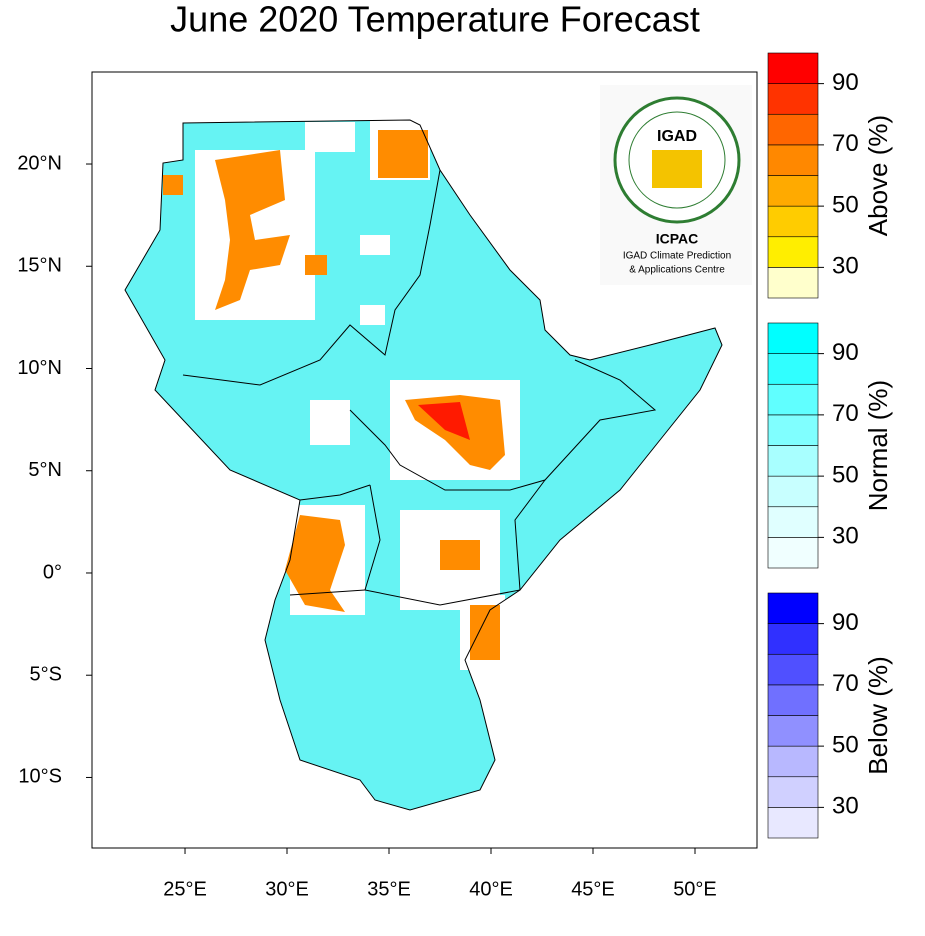 This screenshot has height=936, width=925. I want to click on logo-subtitle: & Applications Centre, so click(677, 270).